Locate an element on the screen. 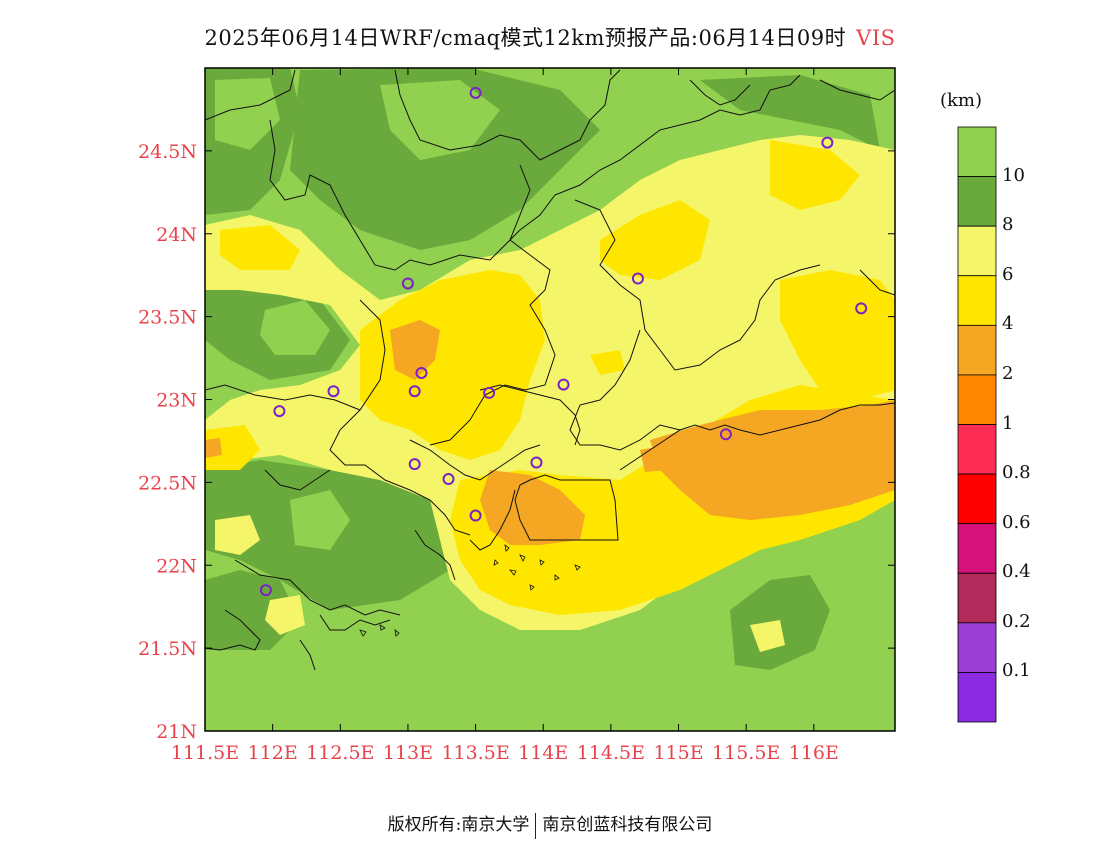 The image size is (1100, 850). lon-tick-label-7: 114.5E is located at coordinates (611, 753).